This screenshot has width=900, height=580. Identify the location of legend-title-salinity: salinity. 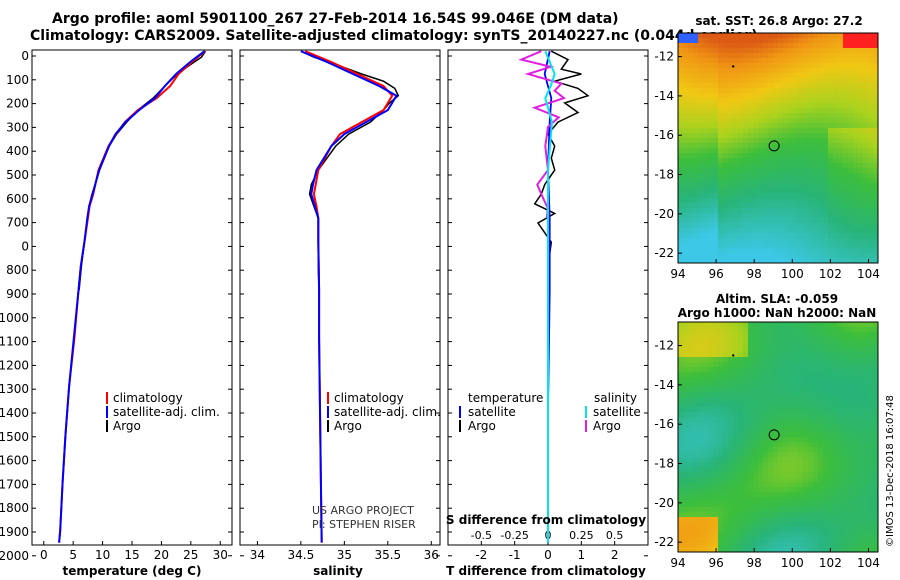
(615, 398).